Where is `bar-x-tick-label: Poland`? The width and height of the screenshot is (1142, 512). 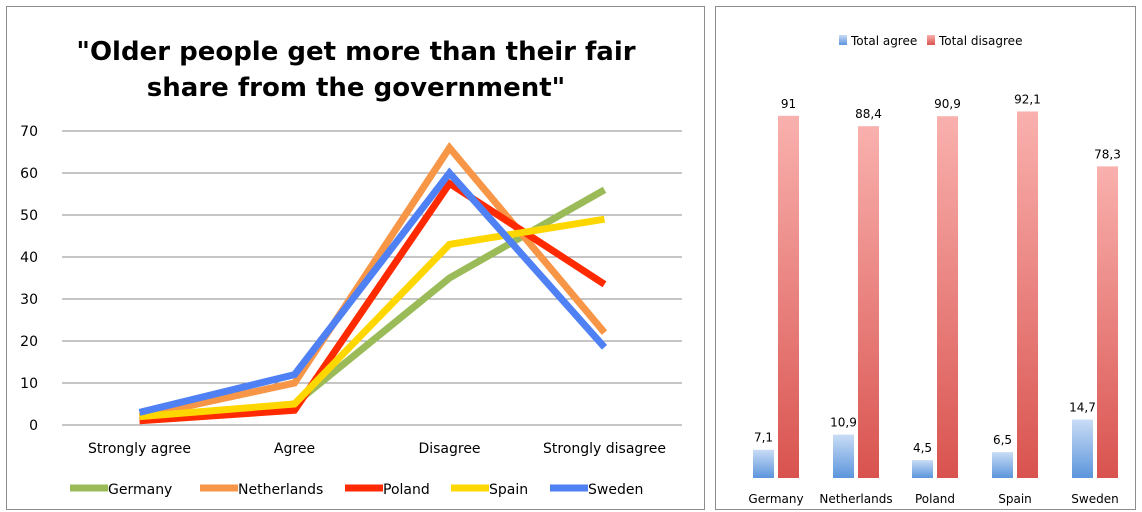 bar-x-tick-label: Poland is located at coordinates (935, 499).